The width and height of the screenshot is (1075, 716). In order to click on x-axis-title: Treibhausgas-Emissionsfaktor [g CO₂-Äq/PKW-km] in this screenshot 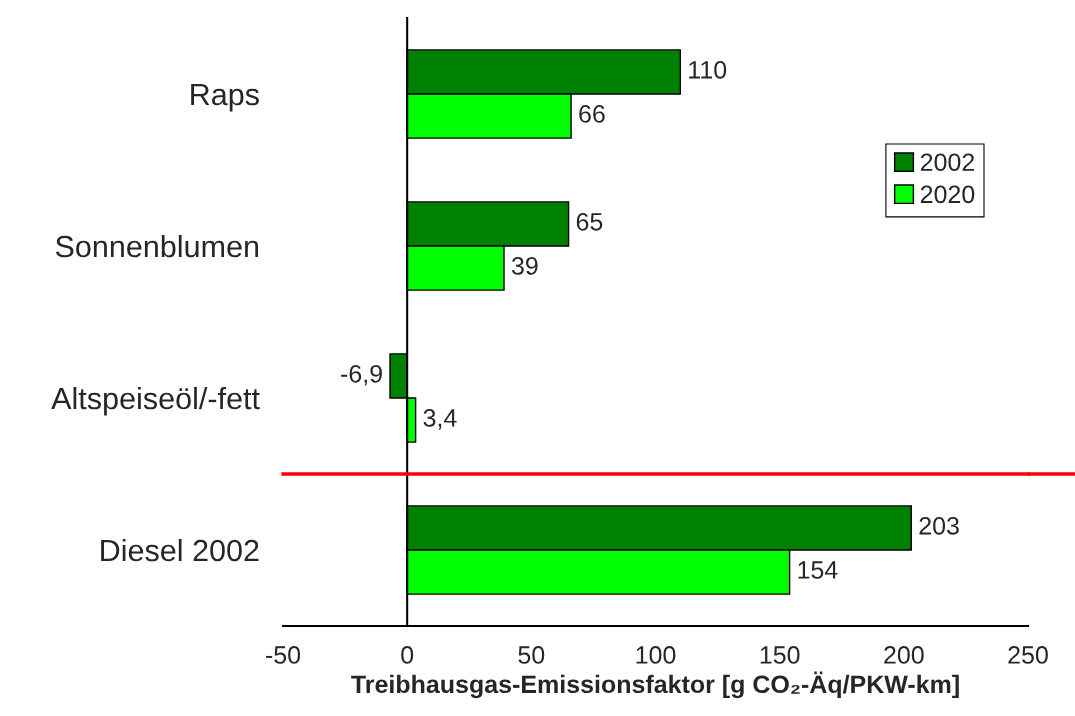, I will do `click(655, 685)`.